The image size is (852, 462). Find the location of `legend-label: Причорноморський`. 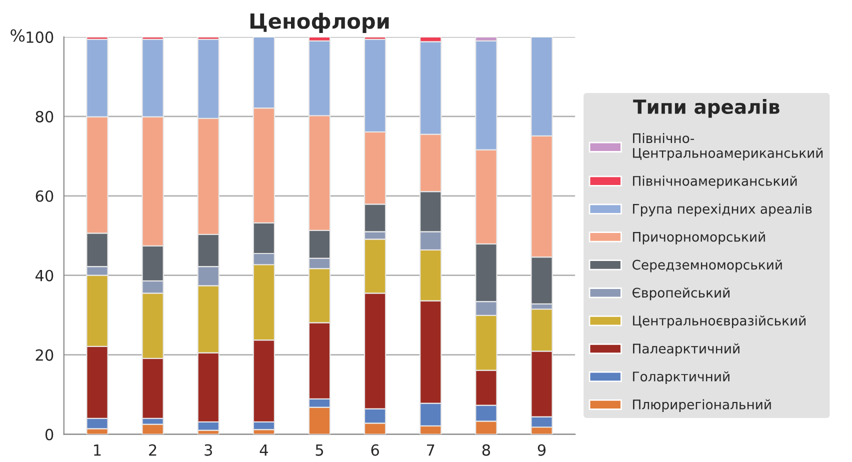

legend-label: Причорноморський is located at coordinates (699, 238).